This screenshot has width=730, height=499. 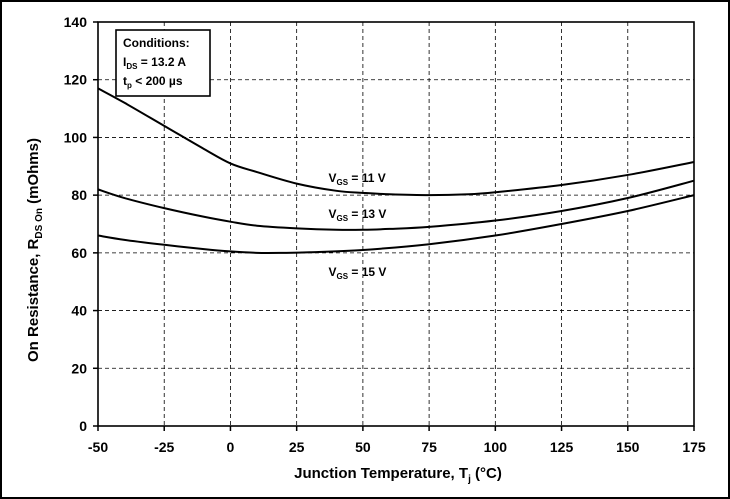 I want to click on x-tick-label: 50, so click(x=363, y=447).